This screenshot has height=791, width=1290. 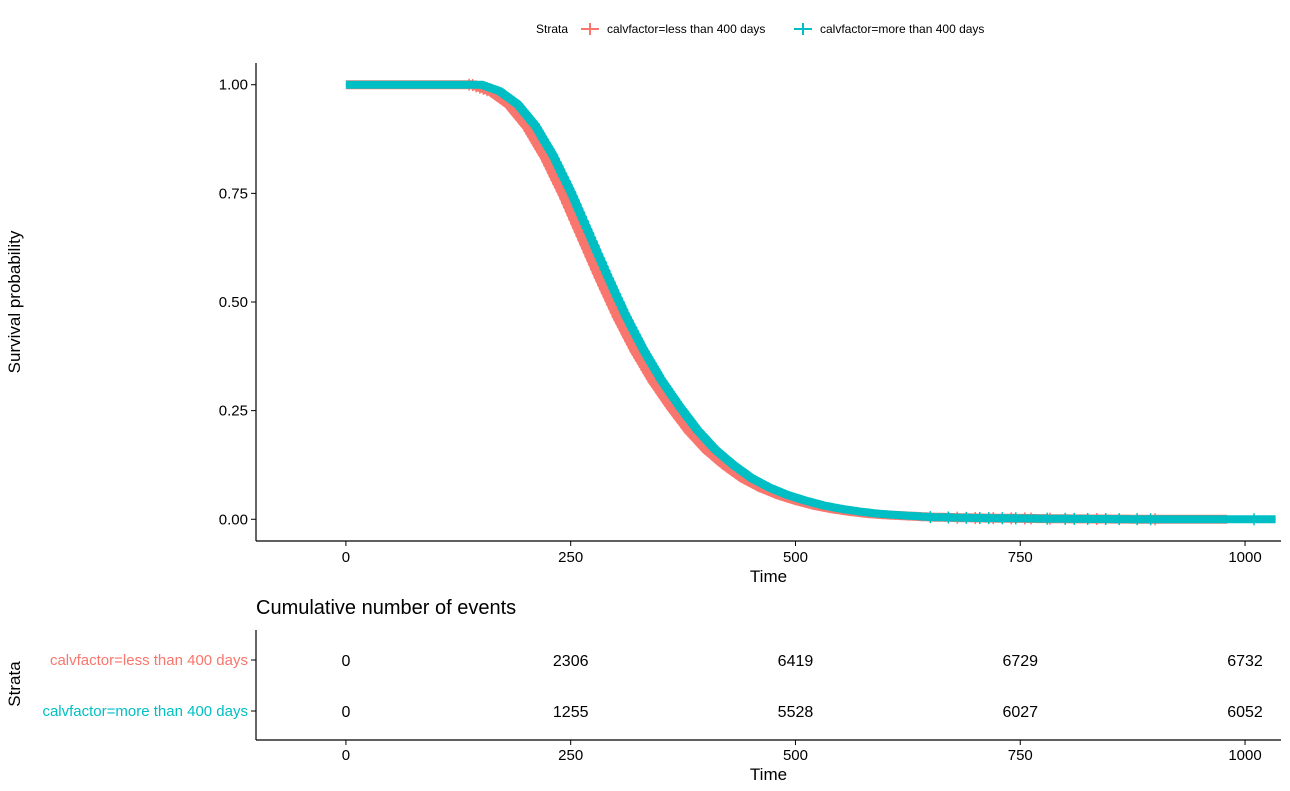 I want to click on table-x-tick-label: 0, so click(x=346, y=755).